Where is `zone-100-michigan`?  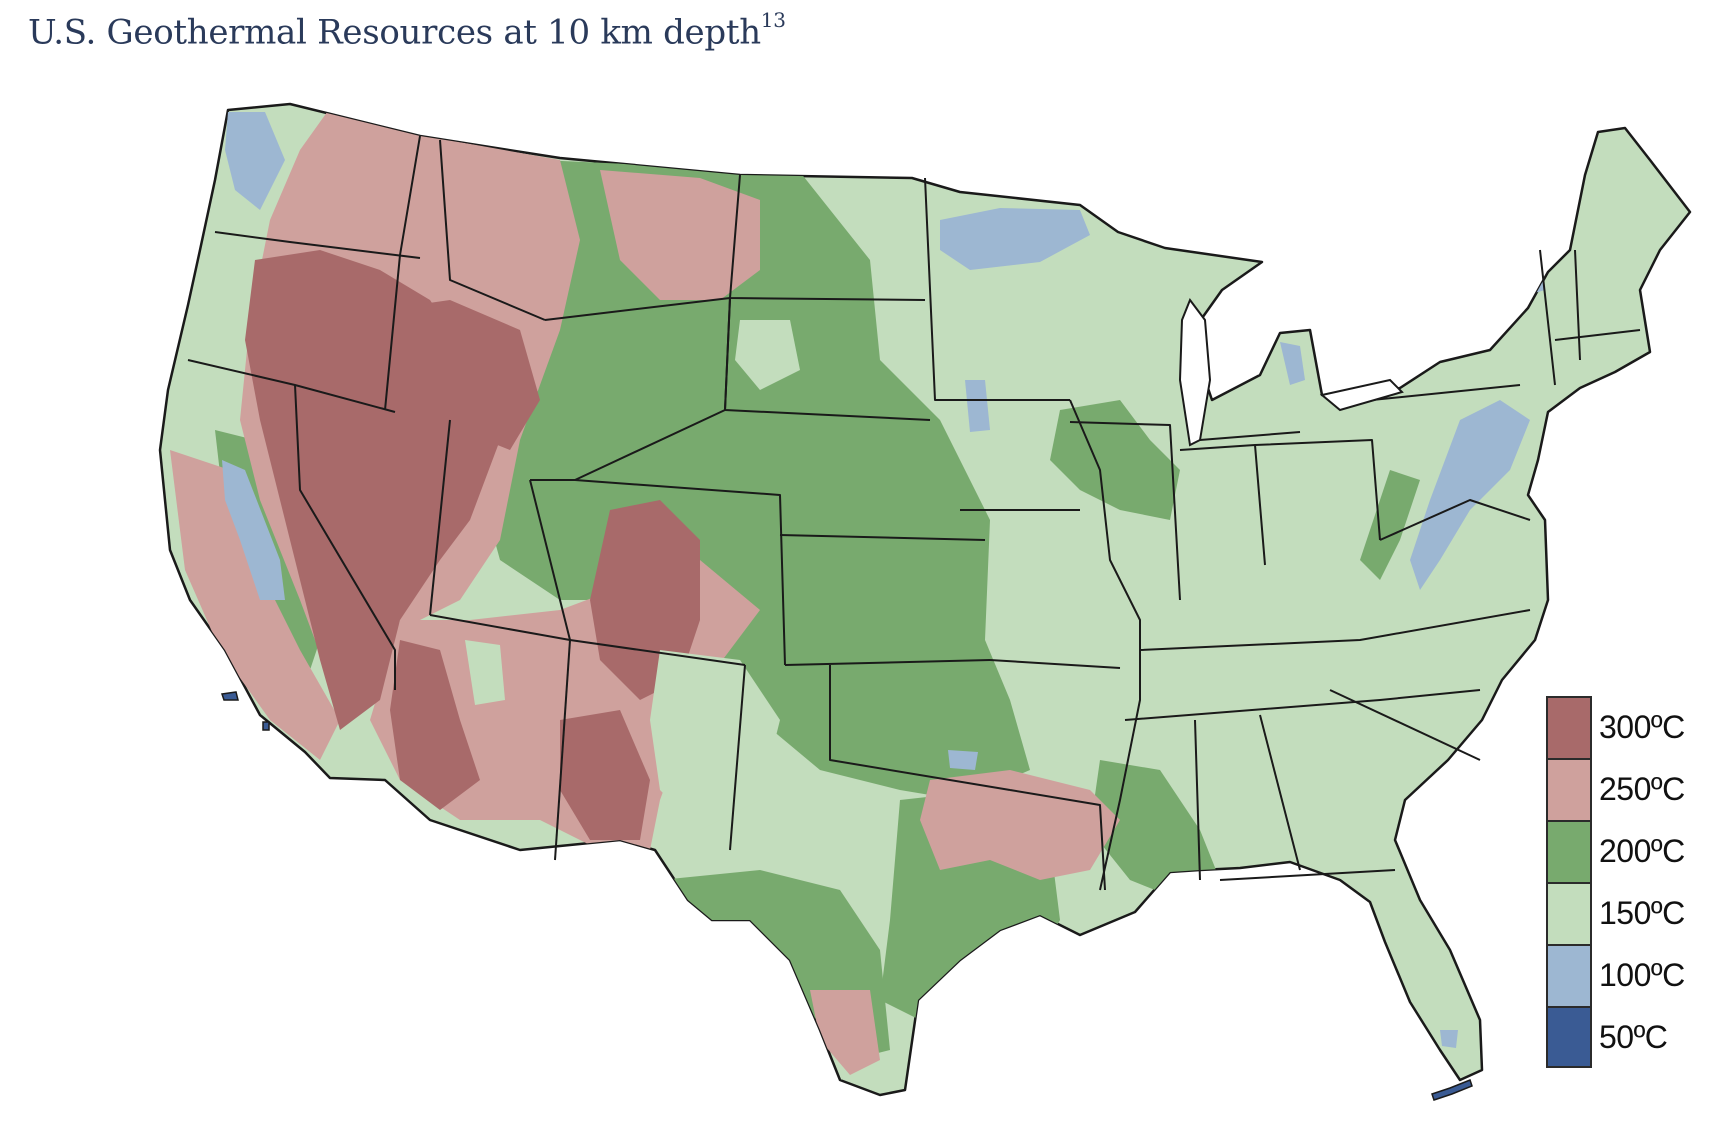
zone-100-michigan is located at coordinates (1292, 363).